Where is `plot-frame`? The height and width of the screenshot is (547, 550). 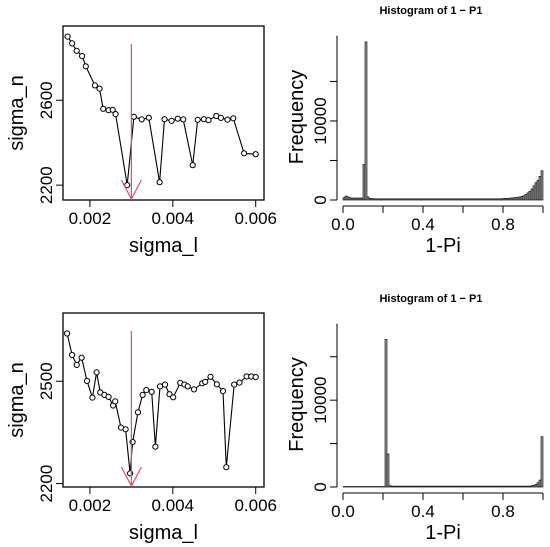 plot-frame is located at coordinates (163, 113).